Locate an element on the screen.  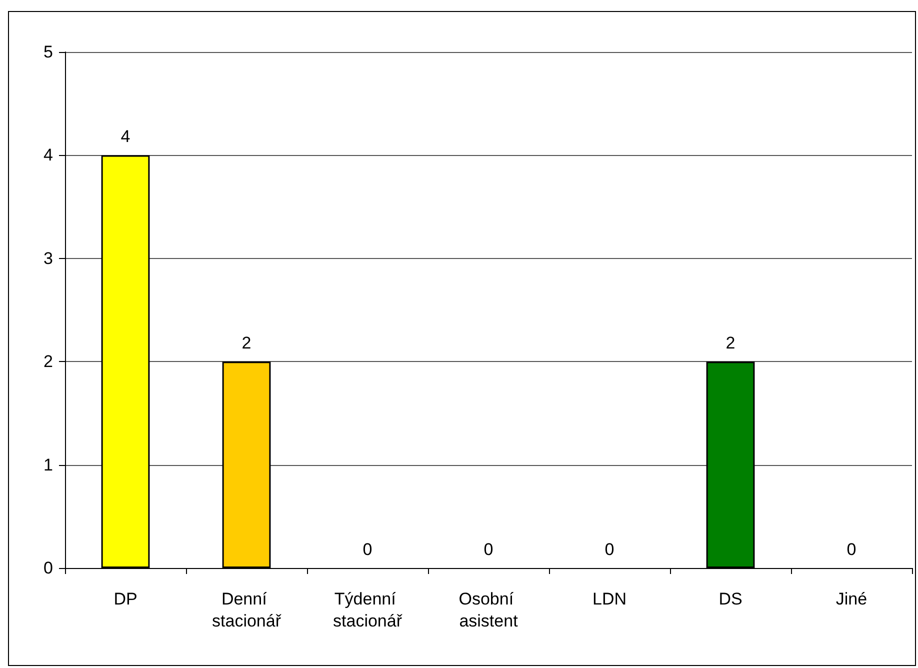
y-tick-label: 5 is located at coordinates (48, 52).